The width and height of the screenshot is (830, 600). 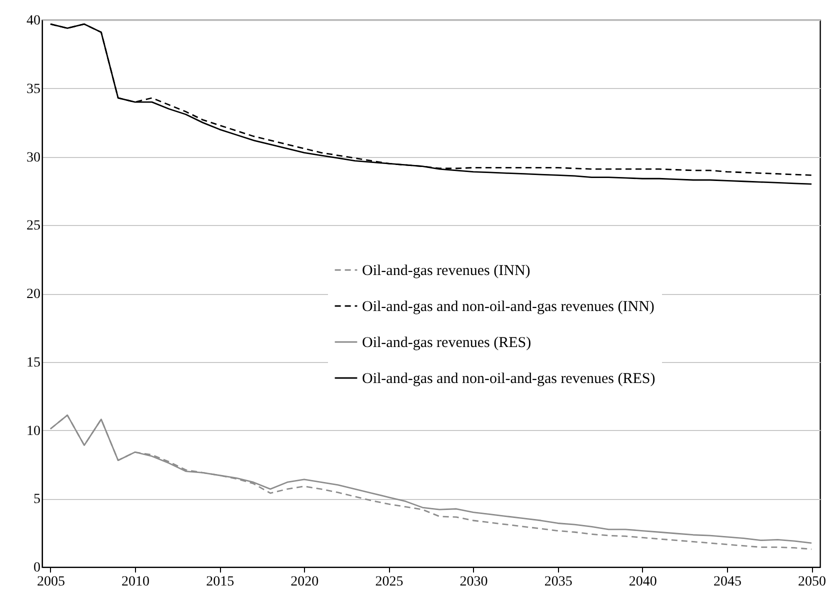 What do you see at coordinates (33, 21) in the screenshot?
I see `y-tick-label: 40` at bounding box center [33, 21].